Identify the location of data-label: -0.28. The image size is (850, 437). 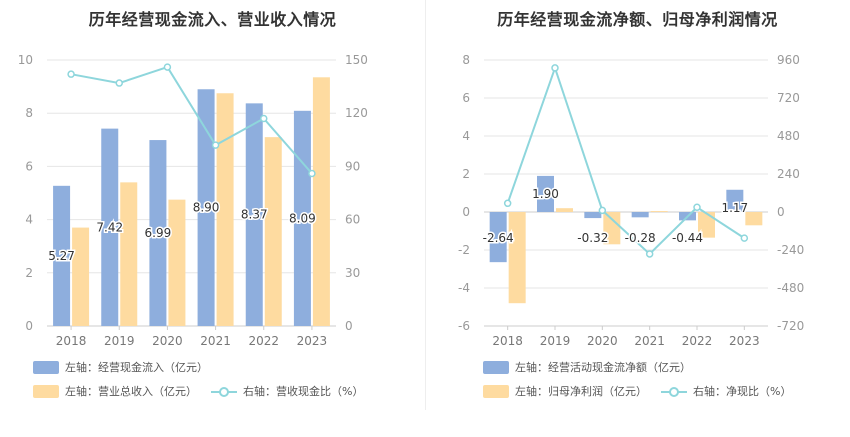
(640, 238).